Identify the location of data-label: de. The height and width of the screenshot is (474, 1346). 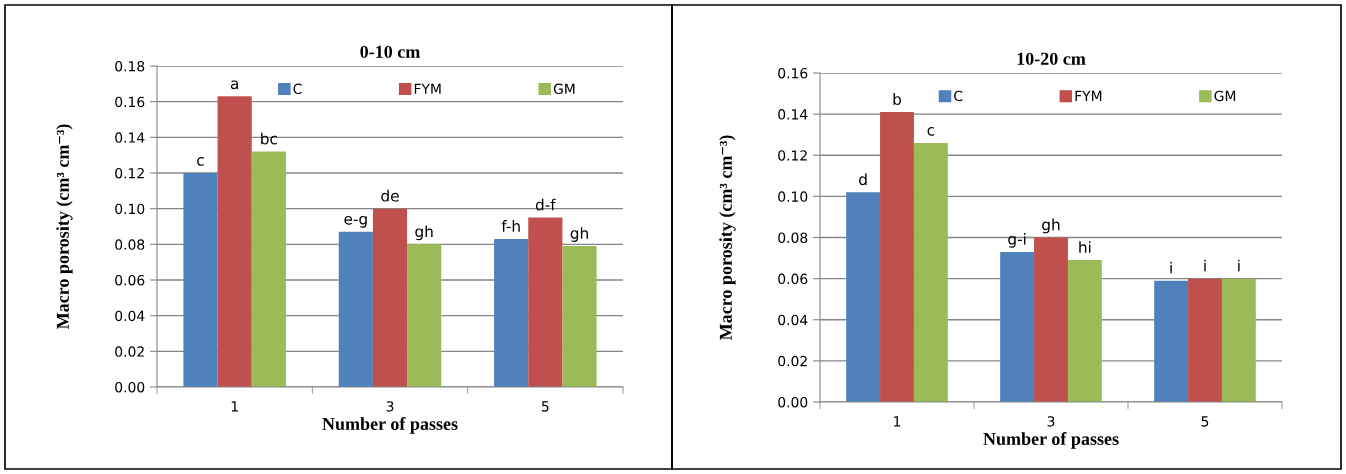
(390, 195).